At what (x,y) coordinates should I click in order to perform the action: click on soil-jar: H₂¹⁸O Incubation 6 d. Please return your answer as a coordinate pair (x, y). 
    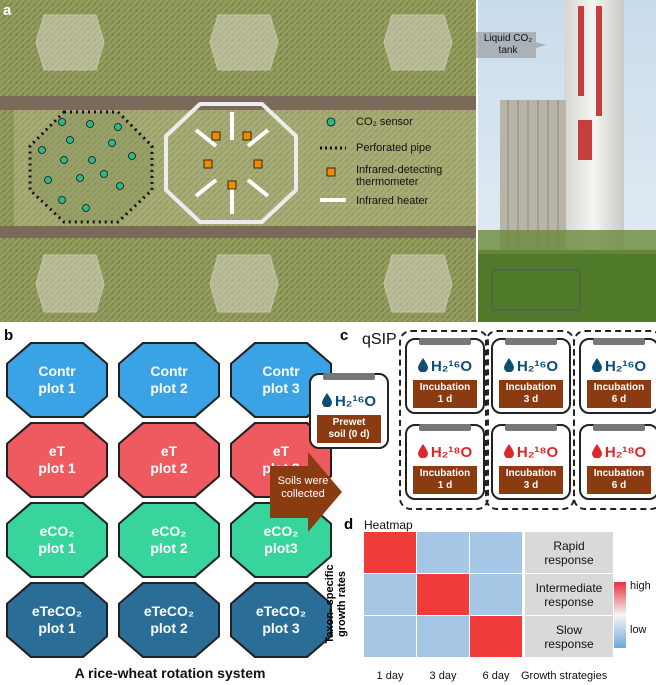
    Looking at the image, I should click on (617, 462).